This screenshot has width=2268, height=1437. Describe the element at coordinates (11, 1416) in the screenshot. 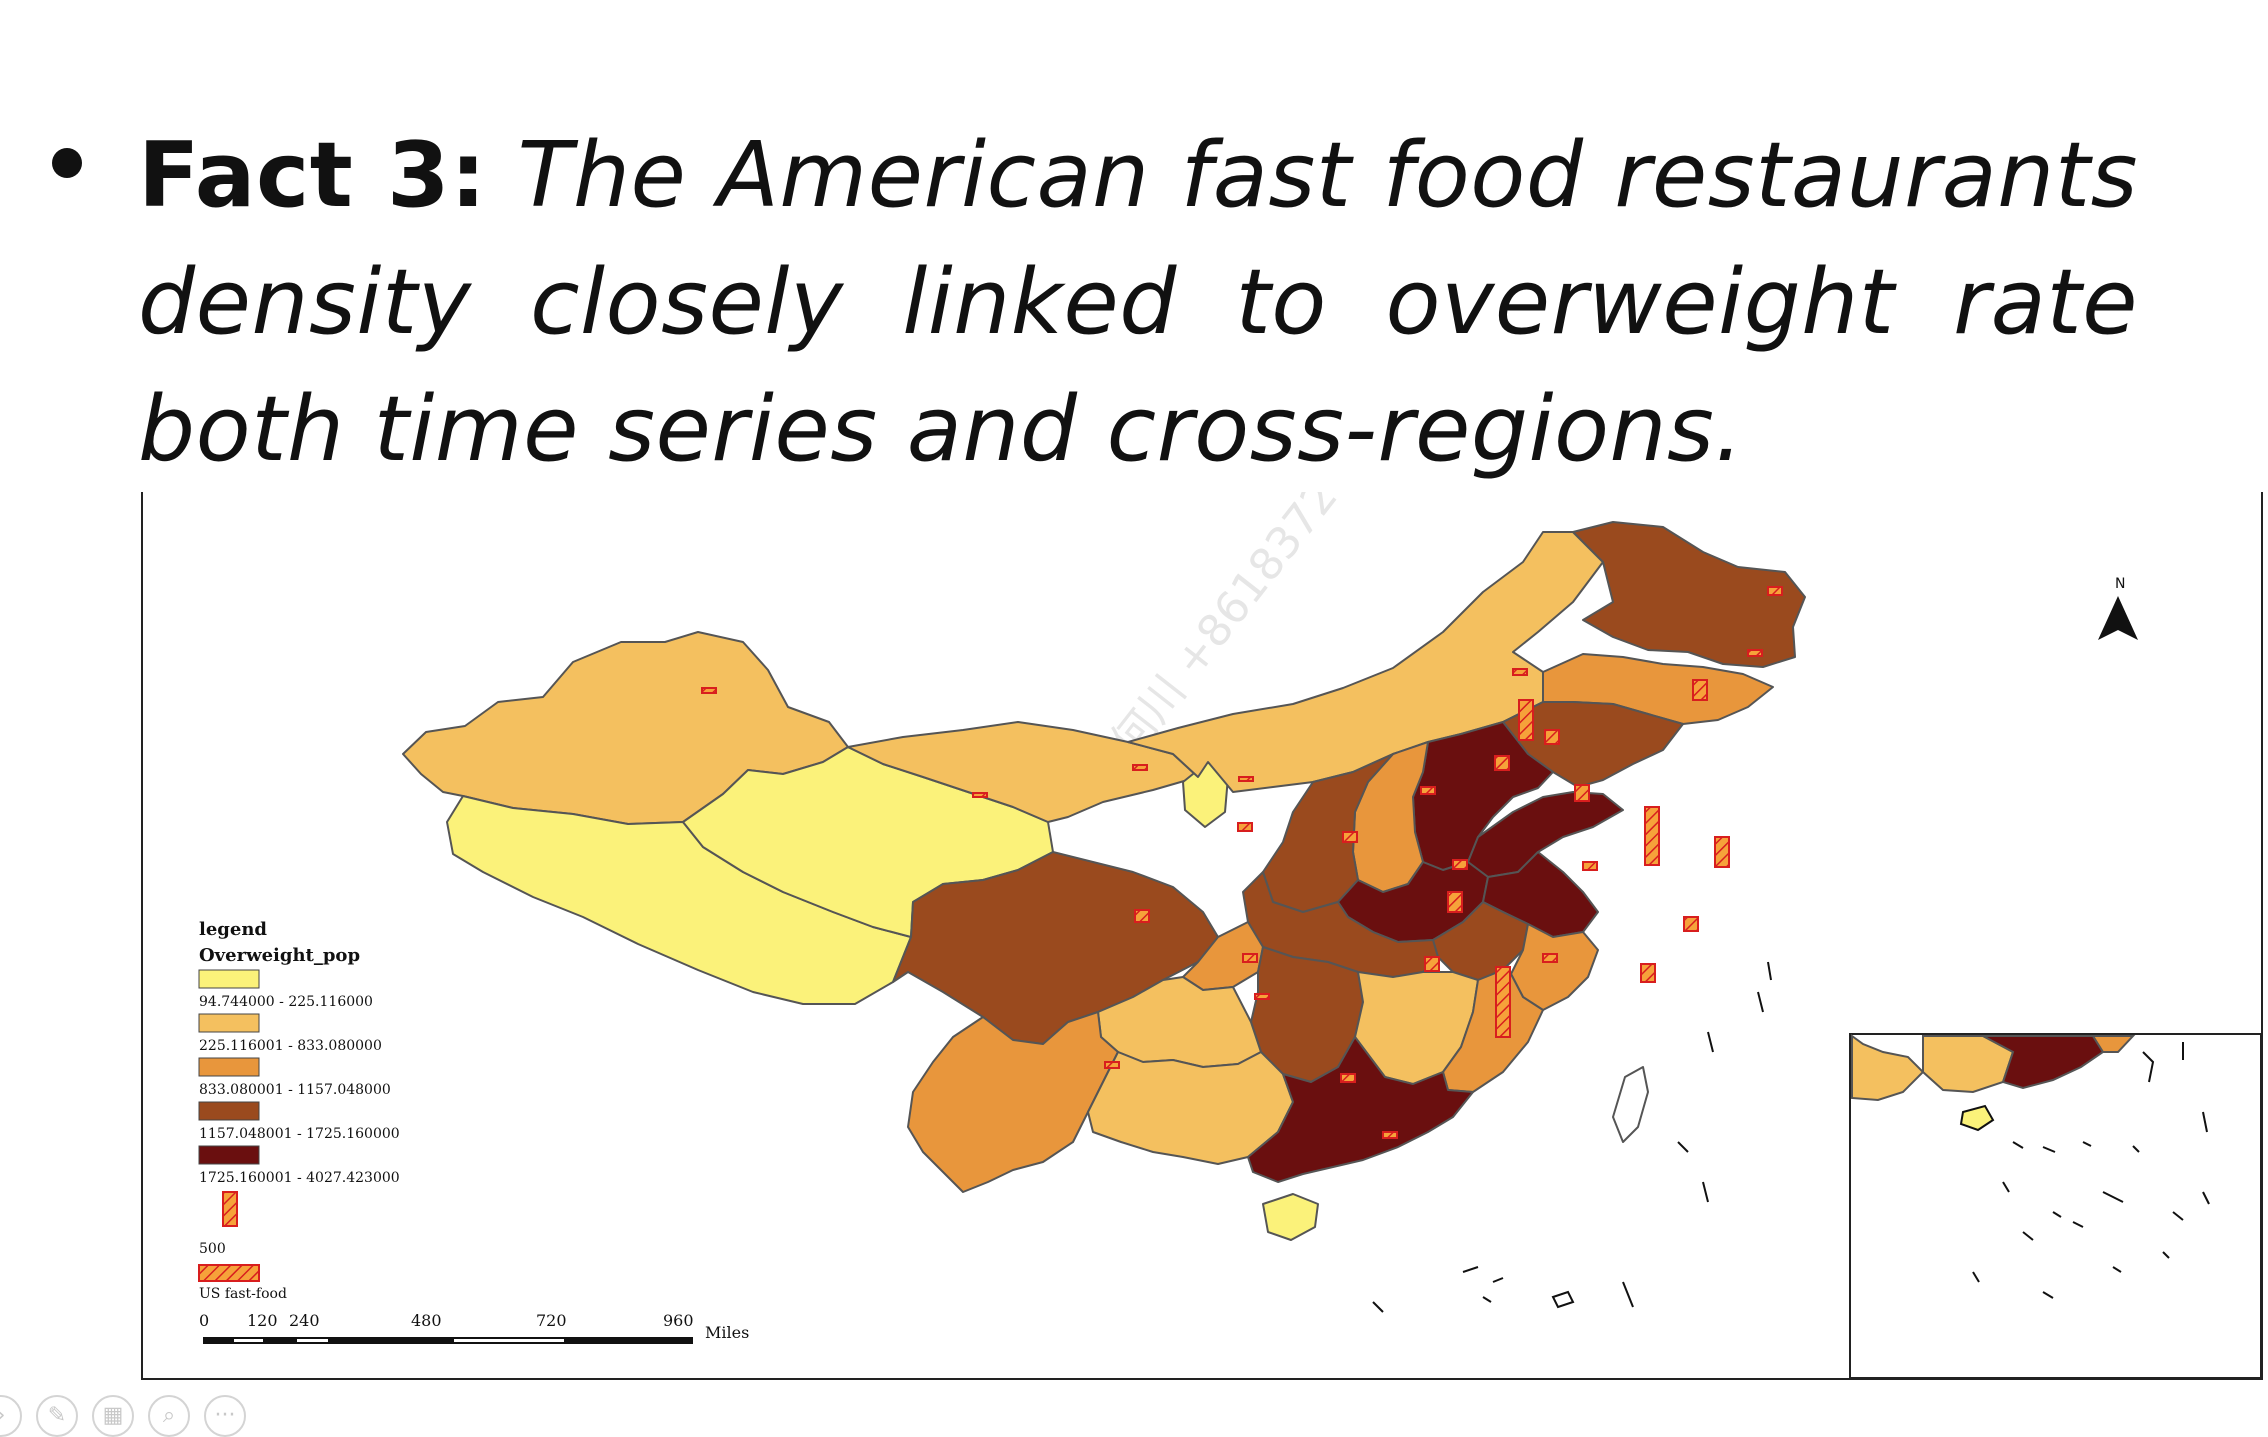

I see `arrow-icon: ›` at that location.